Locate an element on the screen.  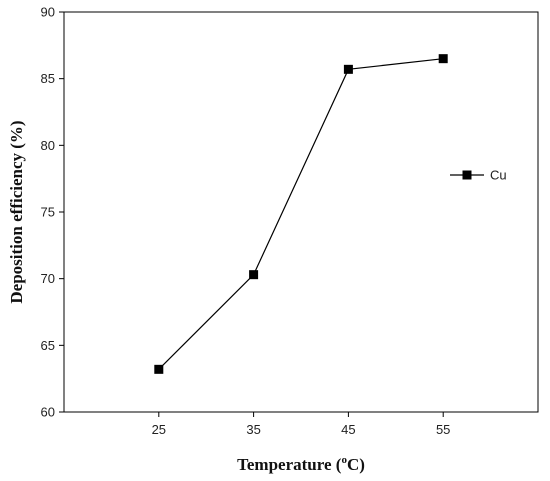
y-tick-label: 65 is located at coordinates (48, 345).